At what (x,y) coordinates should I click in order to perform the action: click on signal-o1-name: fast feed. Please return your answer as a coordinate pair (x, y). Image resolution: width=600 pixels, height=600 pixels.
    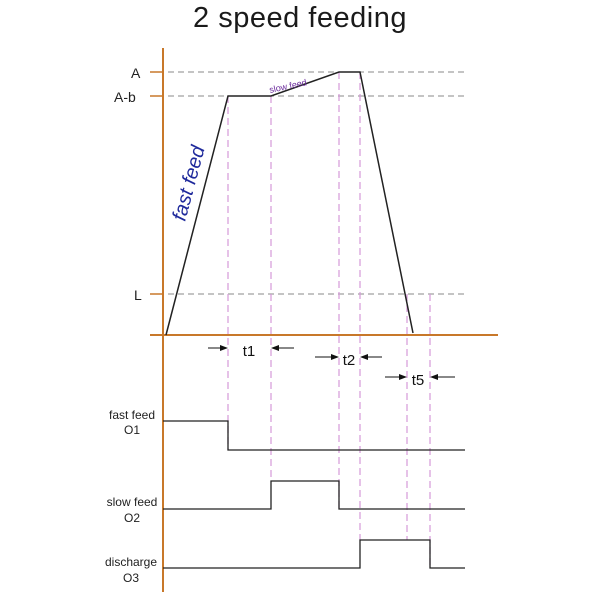
    Looking at the image, I should click on (132, 415).